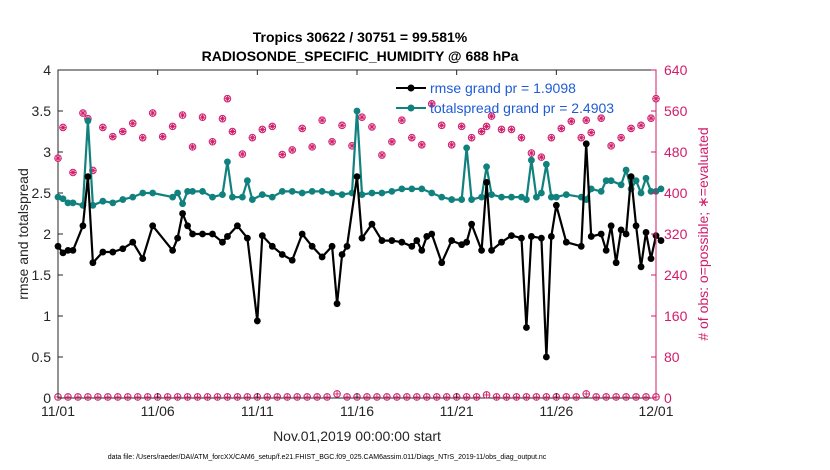 The height and width of the screenshot is (470, 830). What do you see at coordinates (676, 152) in the screenshot?
I see `y-tick-label-right: 480` at bounding box center [676, 152].